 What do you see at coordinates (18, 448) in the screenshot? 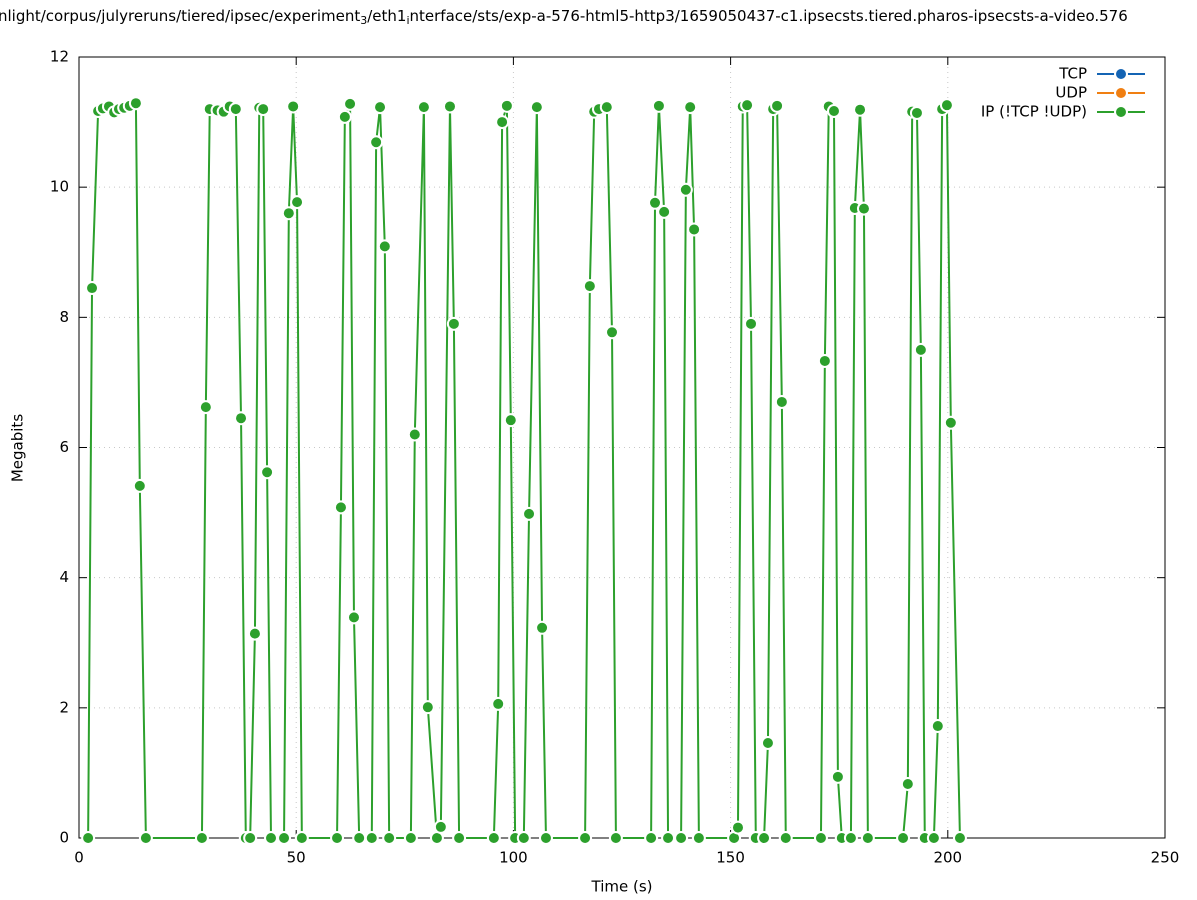
I see `y-axis-label: Megabits` at bounding box center [18, 448].